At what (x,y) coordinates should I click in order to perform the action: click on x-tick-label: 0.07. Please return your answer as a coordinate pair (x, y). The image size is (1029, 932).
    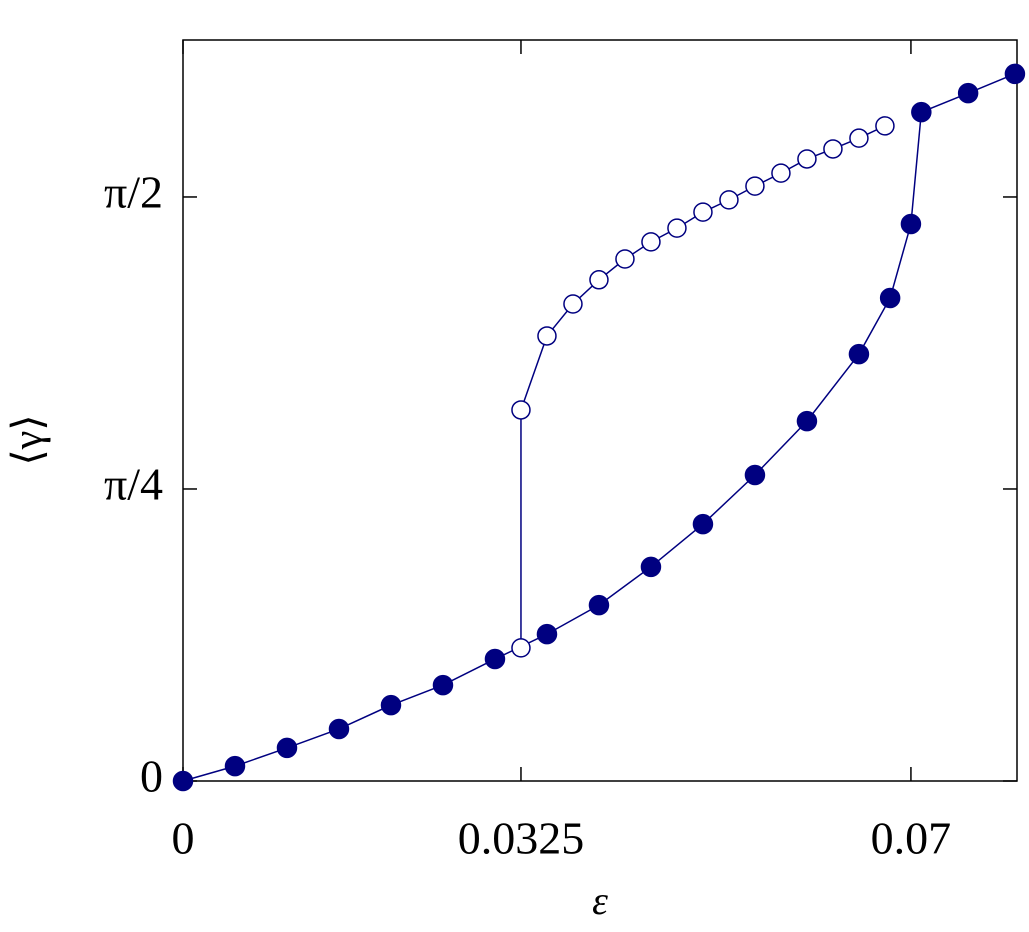
    Looking at the image, I should click on (911, 838).